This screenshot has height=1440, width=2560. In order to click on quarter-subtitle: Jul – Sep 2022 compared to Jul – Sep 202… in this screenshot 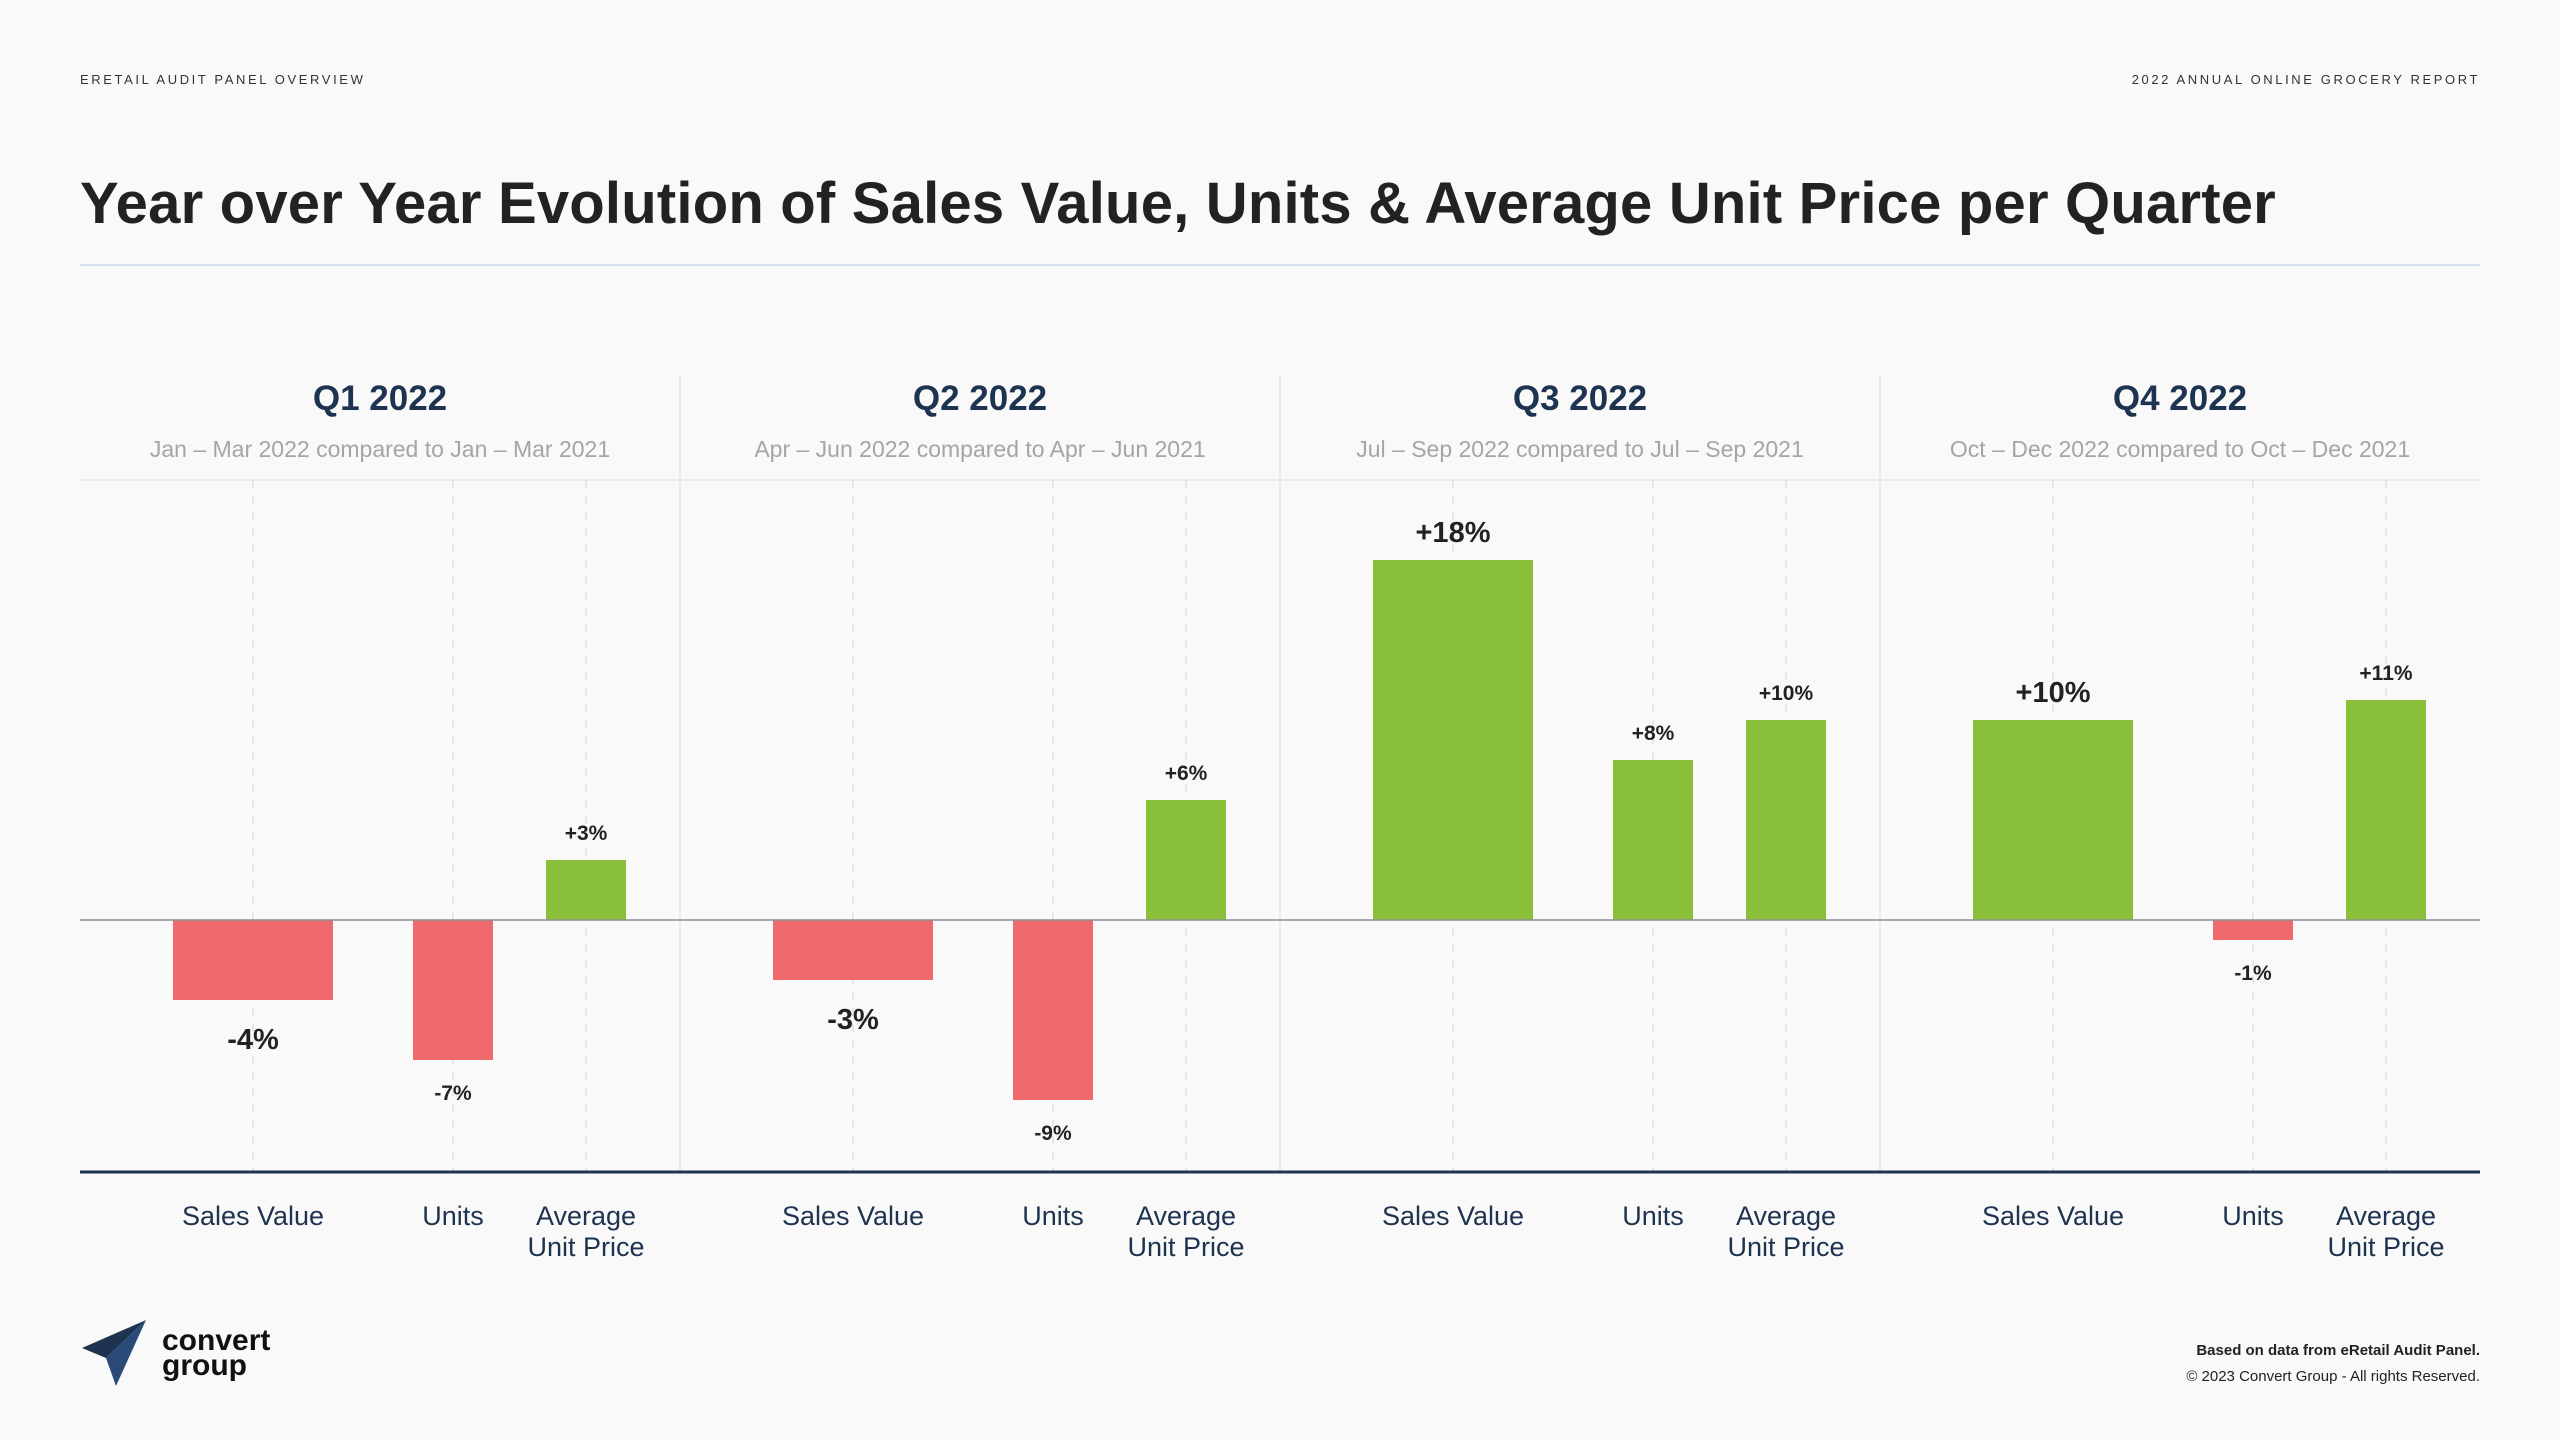, I will do `click(1580, 449)`.